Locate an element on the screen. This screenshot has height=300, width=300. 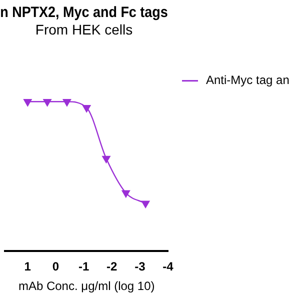
x-tick-label: -2 is located at coordinates (112, 267).